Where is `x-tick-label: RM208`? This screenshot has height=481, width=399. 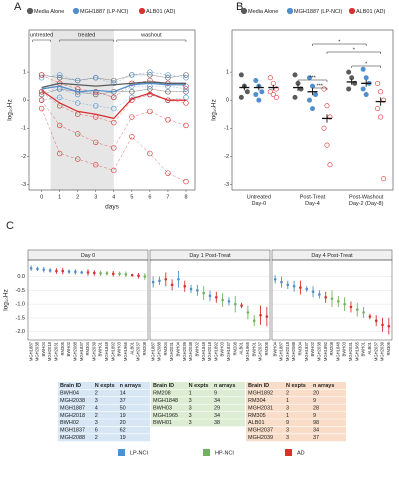
x-tick-label: RM208 is located at coordinates (144, 348).